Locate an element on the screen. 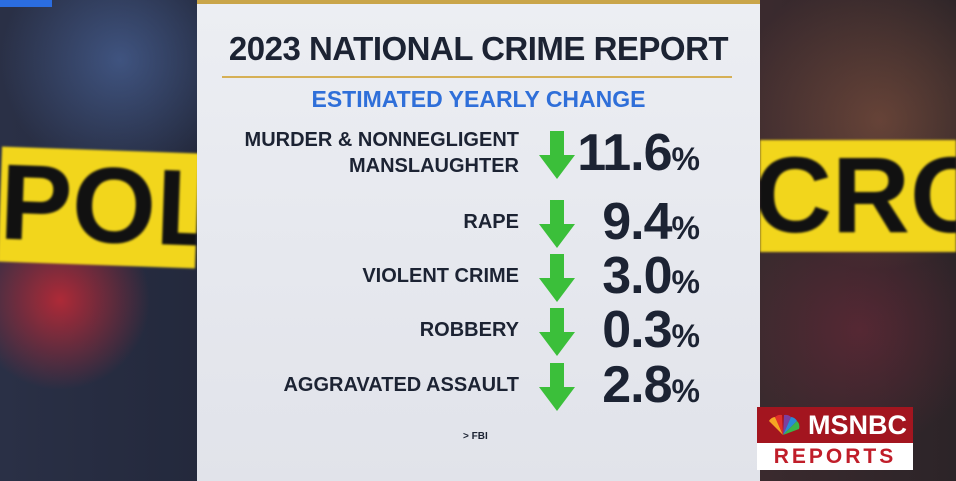 This screenshot has height=481, width=956. label-line: MANSLAUGHTER is located at coordinates (434, 166).